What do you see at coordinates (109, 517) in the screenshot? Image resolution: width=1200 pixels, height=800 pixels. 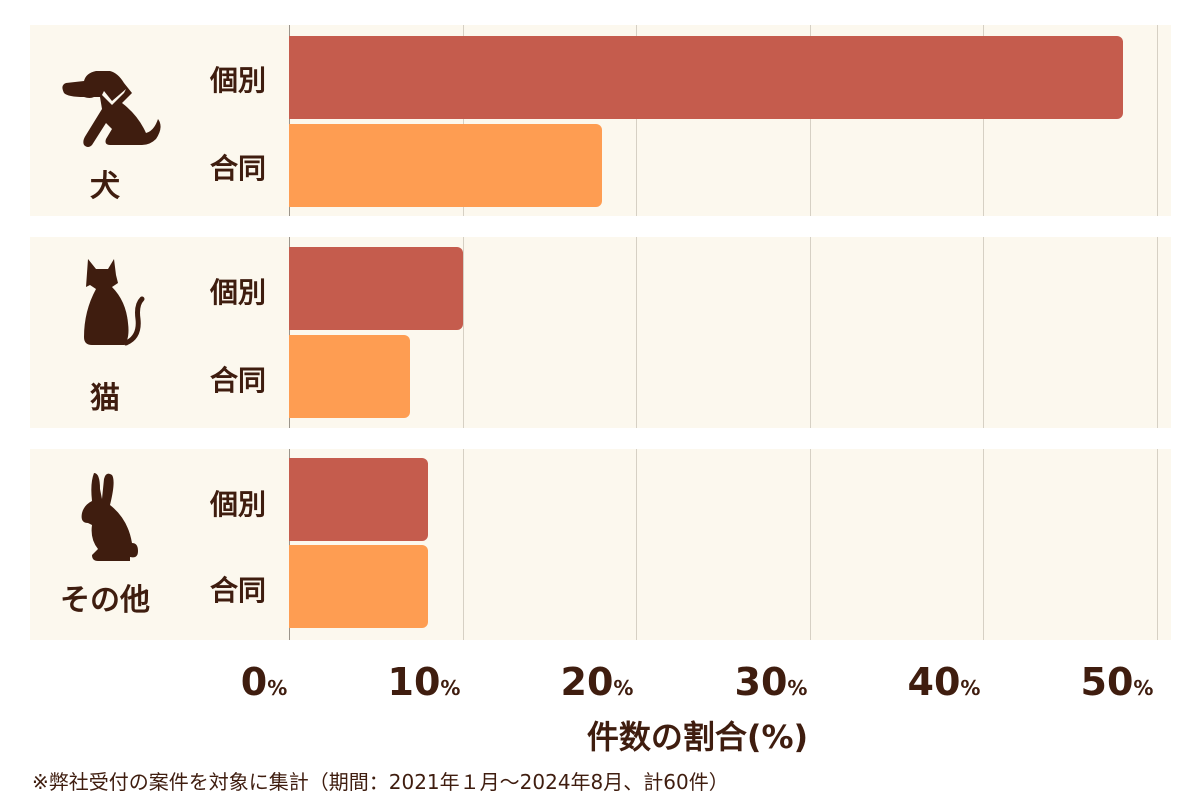 I see `rabbit-icon` at bounding box center [109, 517].